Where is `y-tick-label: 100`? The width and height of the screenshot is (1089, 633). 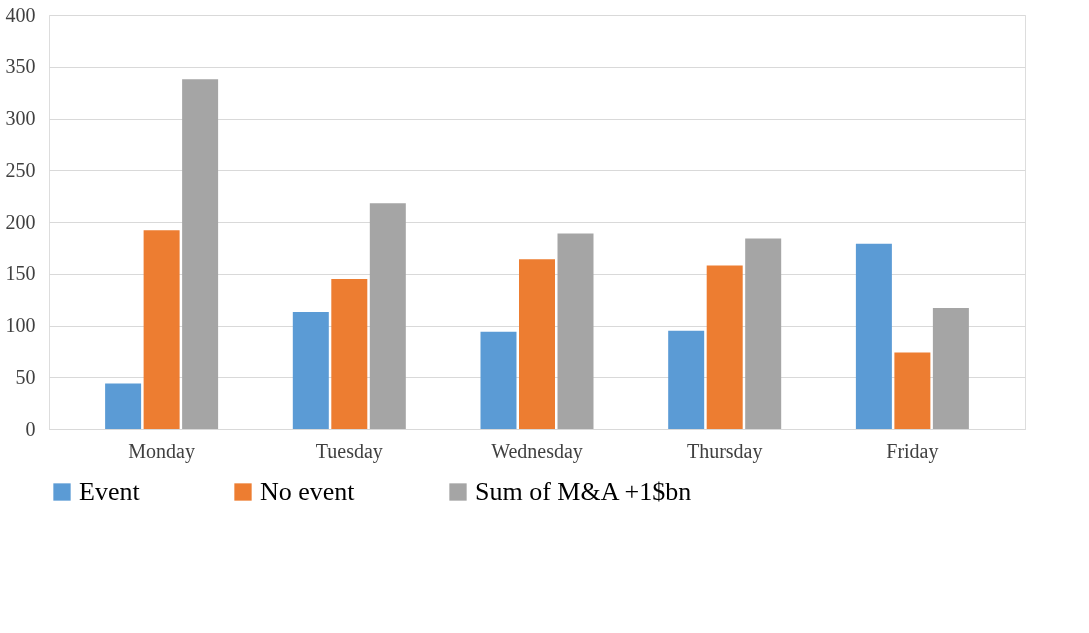
y-tick-label: 100 is located at coordinates (20, 325).